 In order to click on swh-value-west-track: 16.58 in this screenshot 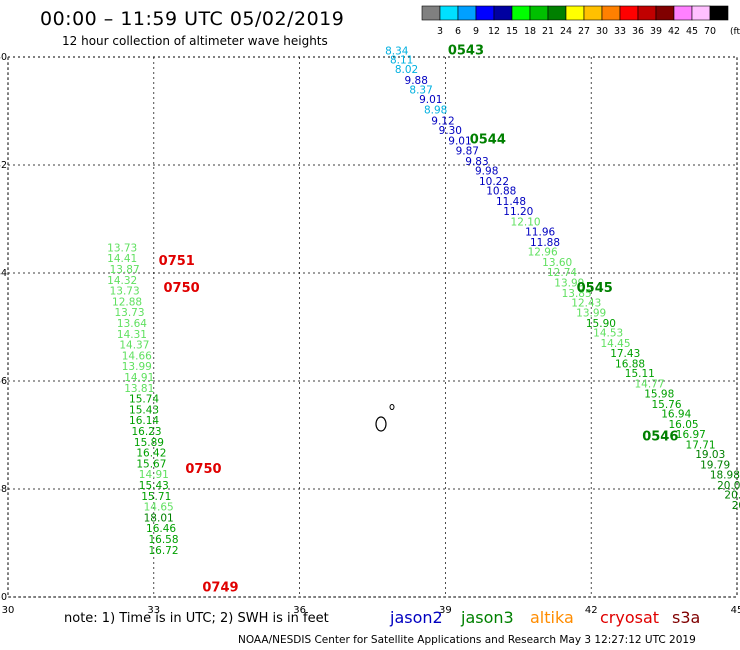, I will do `click(163, 540)`.